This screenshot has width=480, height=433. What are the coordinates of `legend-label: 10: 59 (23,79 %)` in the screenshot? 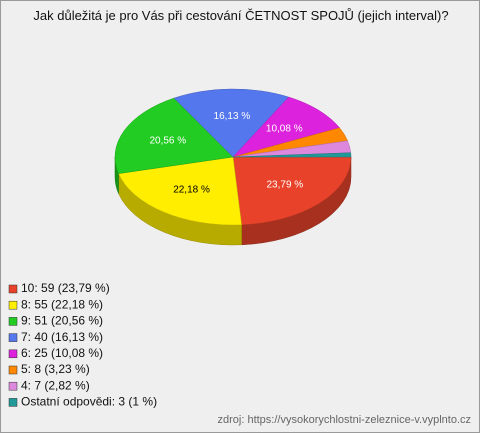 It's located at (65, 288).